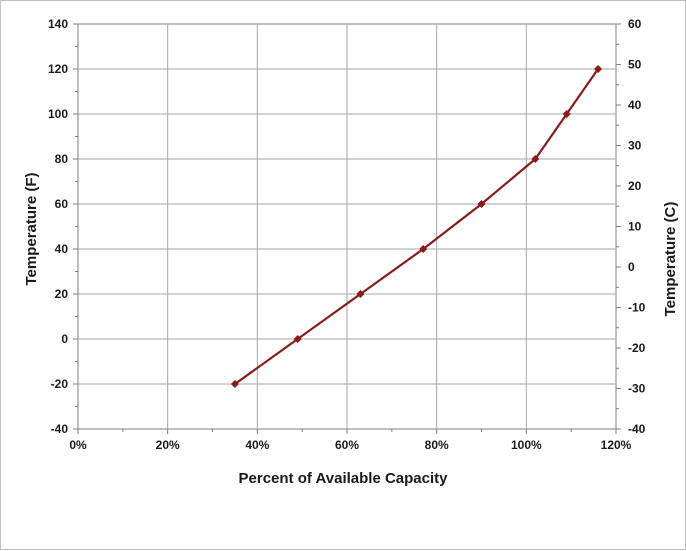 The image size is (686, 551). Describe the element at coordinates (637, 308) in the screenshot. I see `y2-tick-label: -10` at that location.